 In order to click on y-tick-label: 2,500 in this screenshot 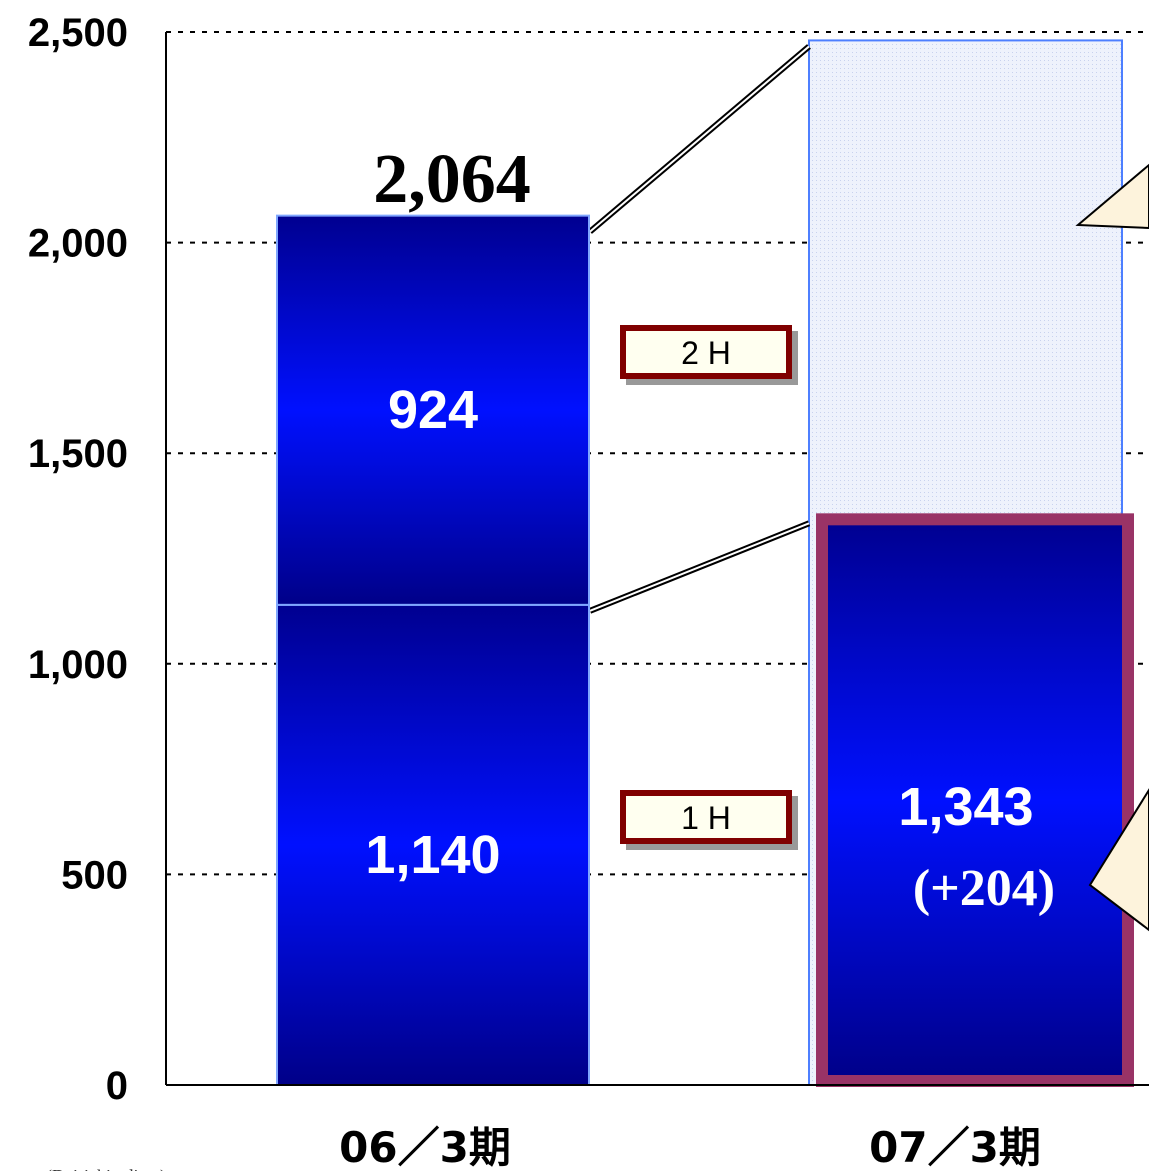, I will do `click(78, 33)`.